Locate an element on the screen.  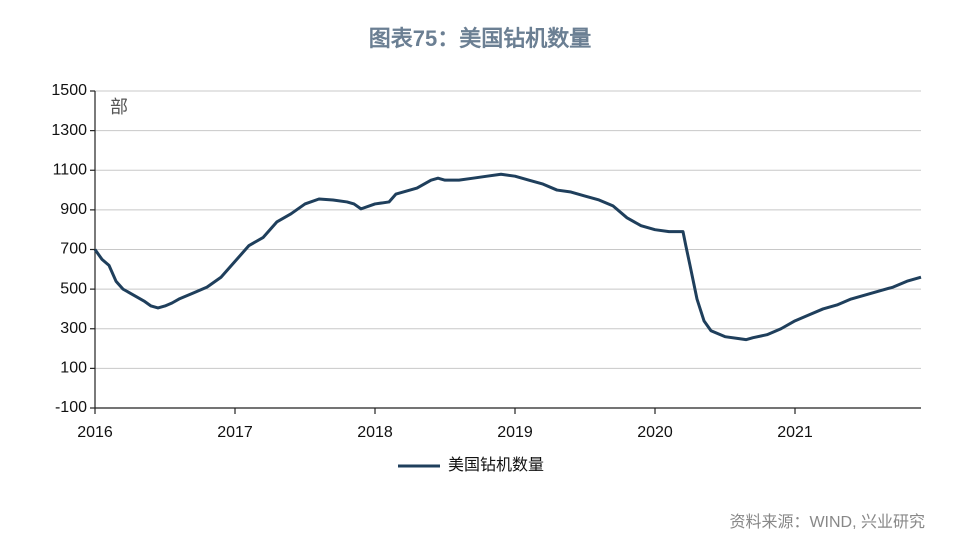
x-tick-label: 2021 is located at coordinates (795, 432).